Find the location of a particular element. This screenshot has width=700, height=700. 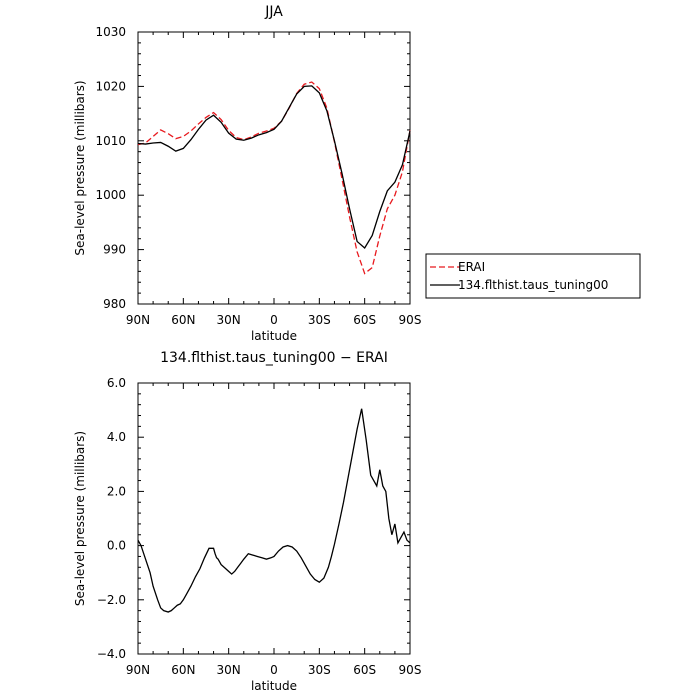

chart-title: JJA is located at coordinates (273, 12).